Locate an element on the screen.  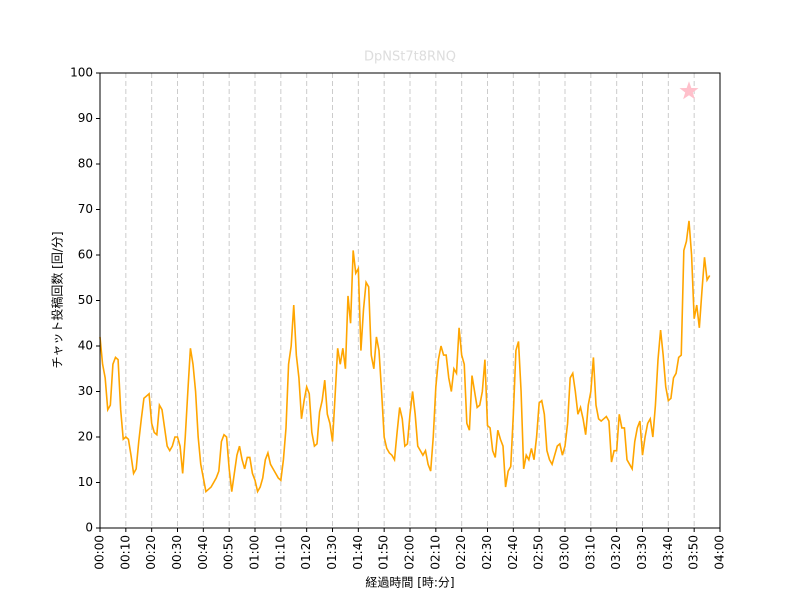
y-tick-label: 70 is located at coordinates (85, 209).